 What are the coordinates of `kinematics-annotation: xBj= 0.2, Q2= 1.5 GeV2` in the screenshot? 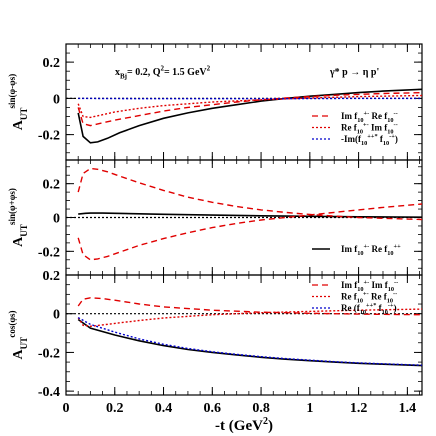 It's located at (163, 73).